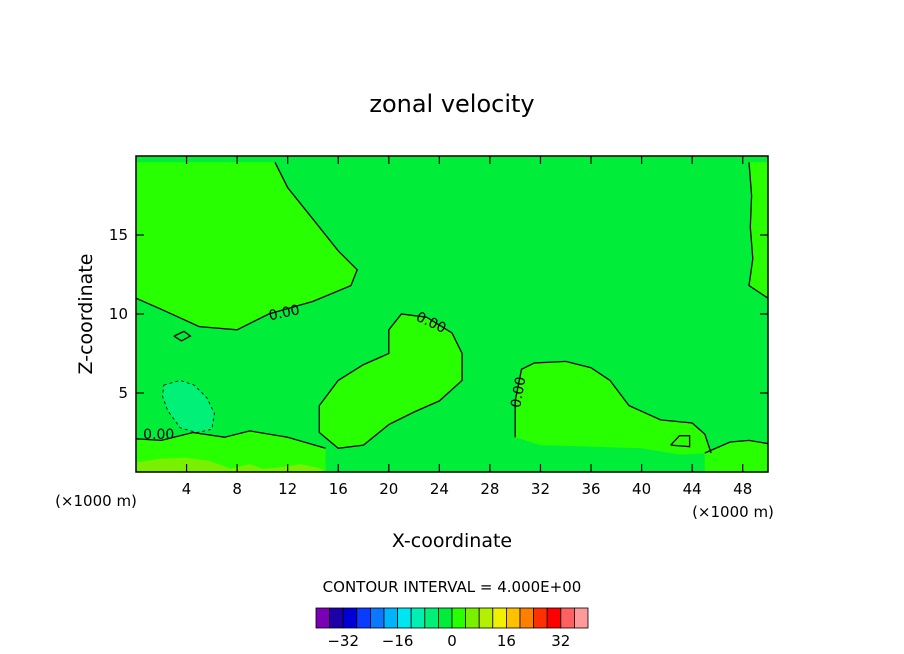  I want to click on x-tick-label: 20, so click(388, 489).